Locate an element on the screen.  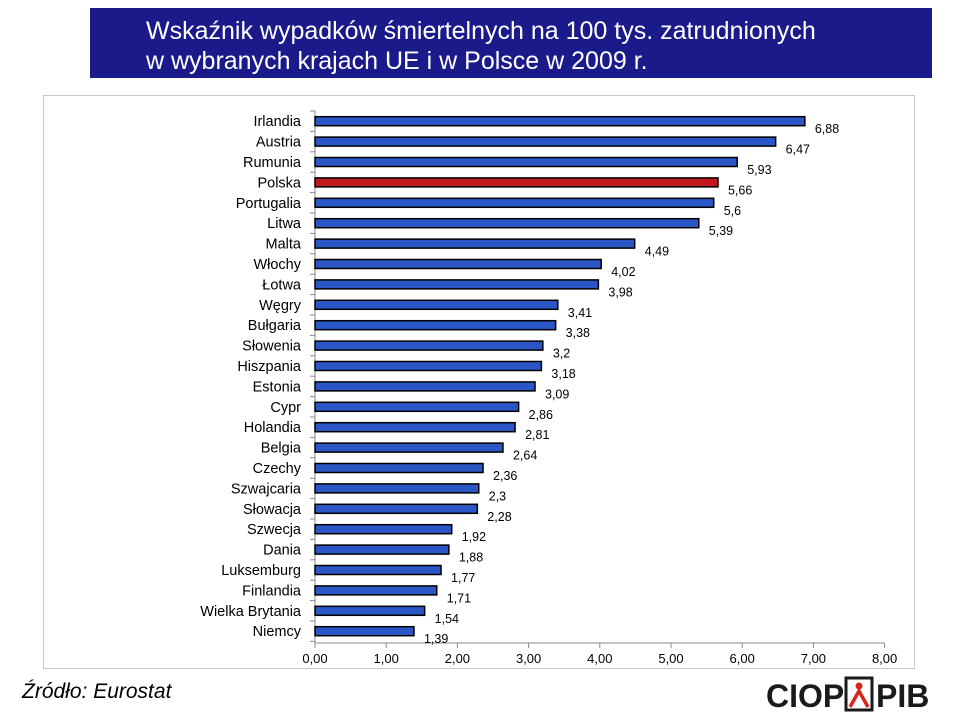
category-label: Szwecja is located at coordinates (274, 530).